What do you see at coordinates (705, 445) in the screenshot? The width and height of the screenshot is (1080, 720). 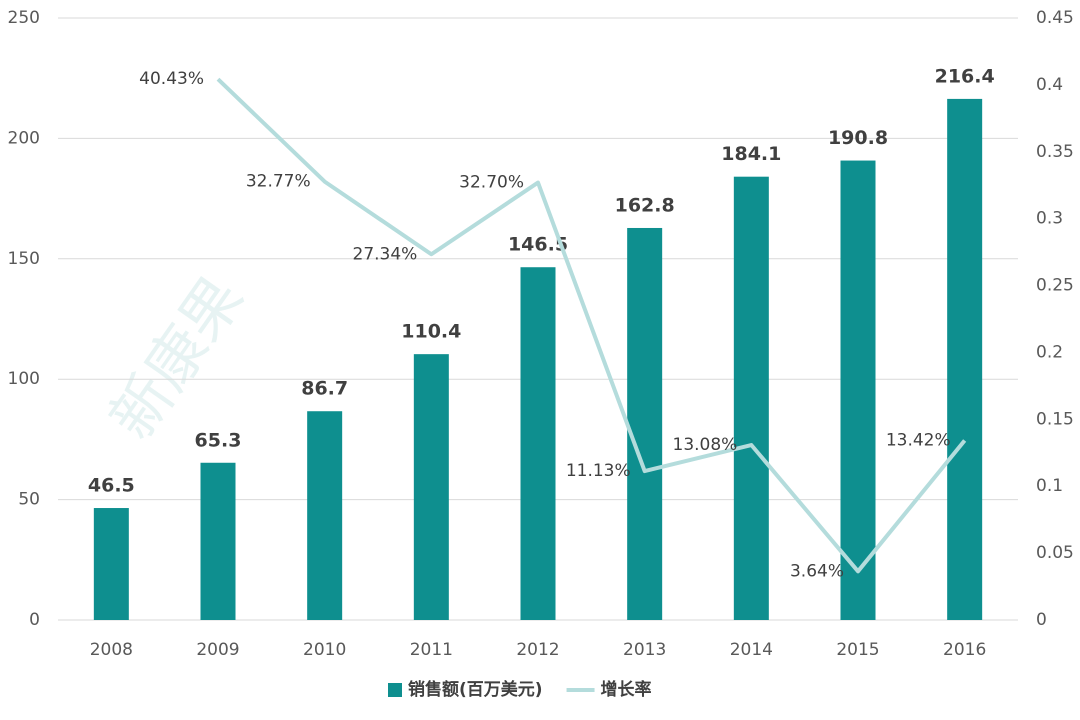 I see `line-value-label: 13.08%` at bounding box center [705, 445].